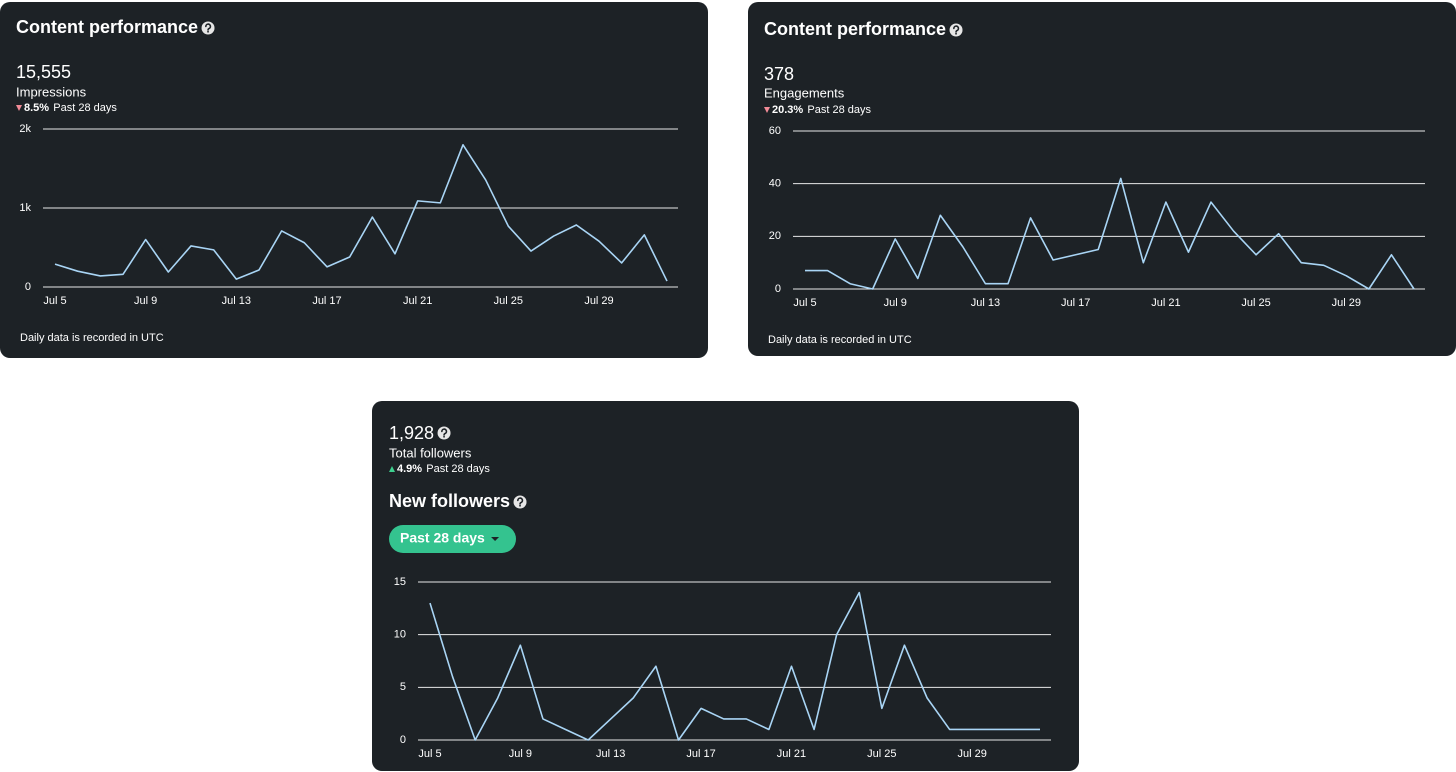 This screenshot has height=772, width=1456. What do you see at coordinates (804, 92) in the screenshot?
I see `metric-label: Engagements` at bounding box center [804, 92].